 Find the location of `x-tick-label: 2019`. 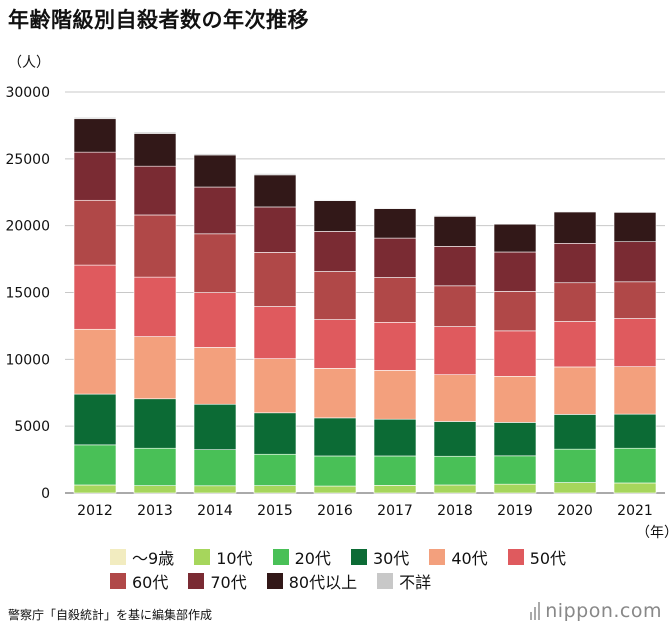

x-tick-label: 2019 is located at coordinates (515, 511).